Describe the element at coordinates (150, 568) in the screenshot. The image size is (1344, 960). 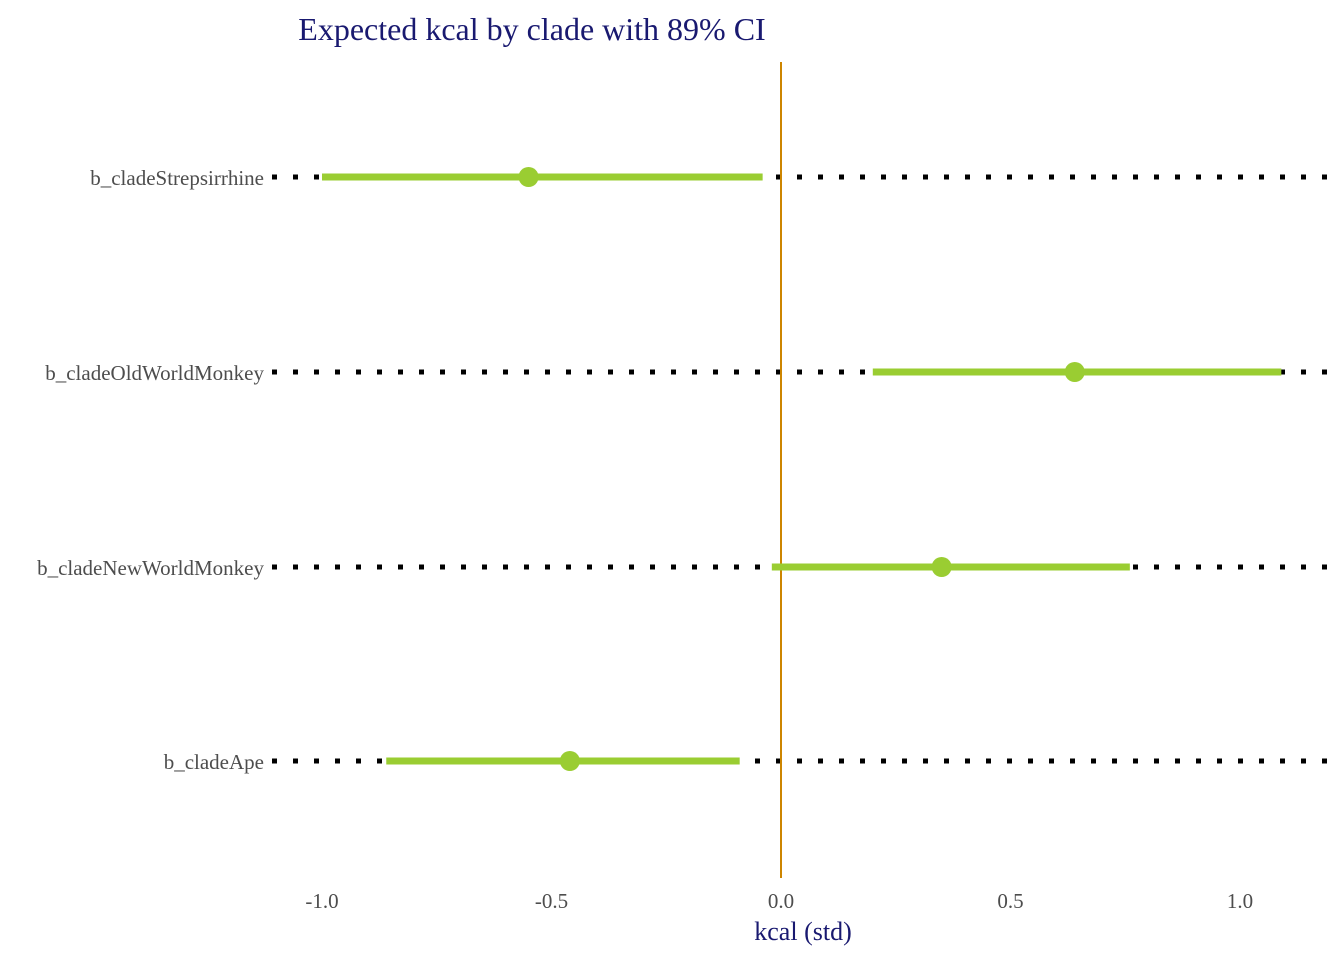
I see `category-label-b_cladeNewWorldMonkey: b_cladeNewWorldMonkey` at that location.